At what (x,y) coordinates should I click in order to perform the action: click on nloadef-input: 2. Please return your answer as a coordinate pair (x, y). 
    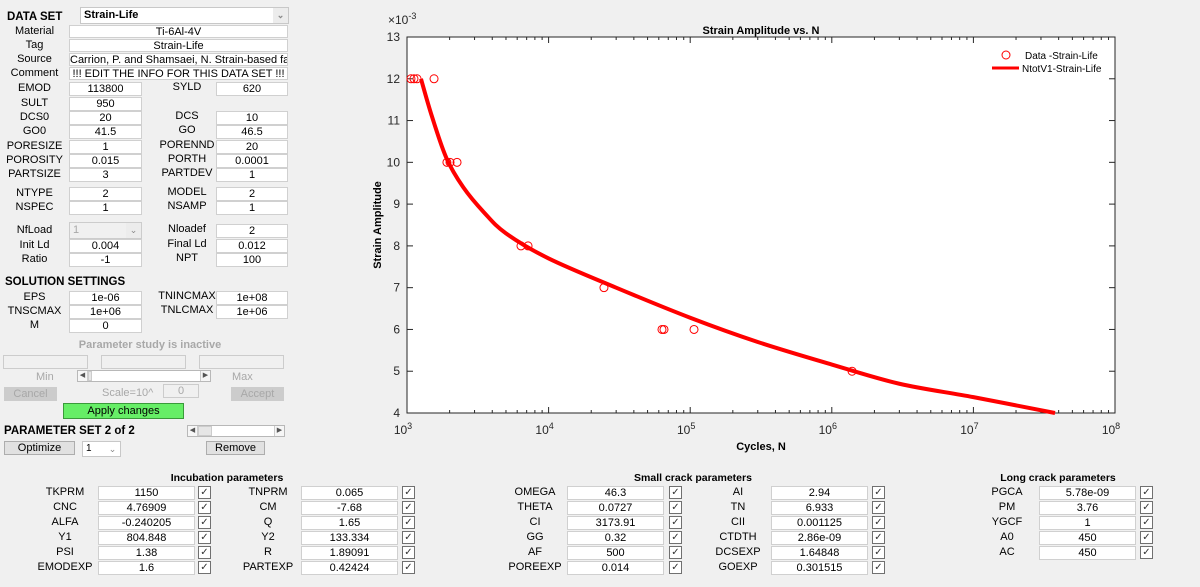
    Looking at the image, I should click on (252, 231).